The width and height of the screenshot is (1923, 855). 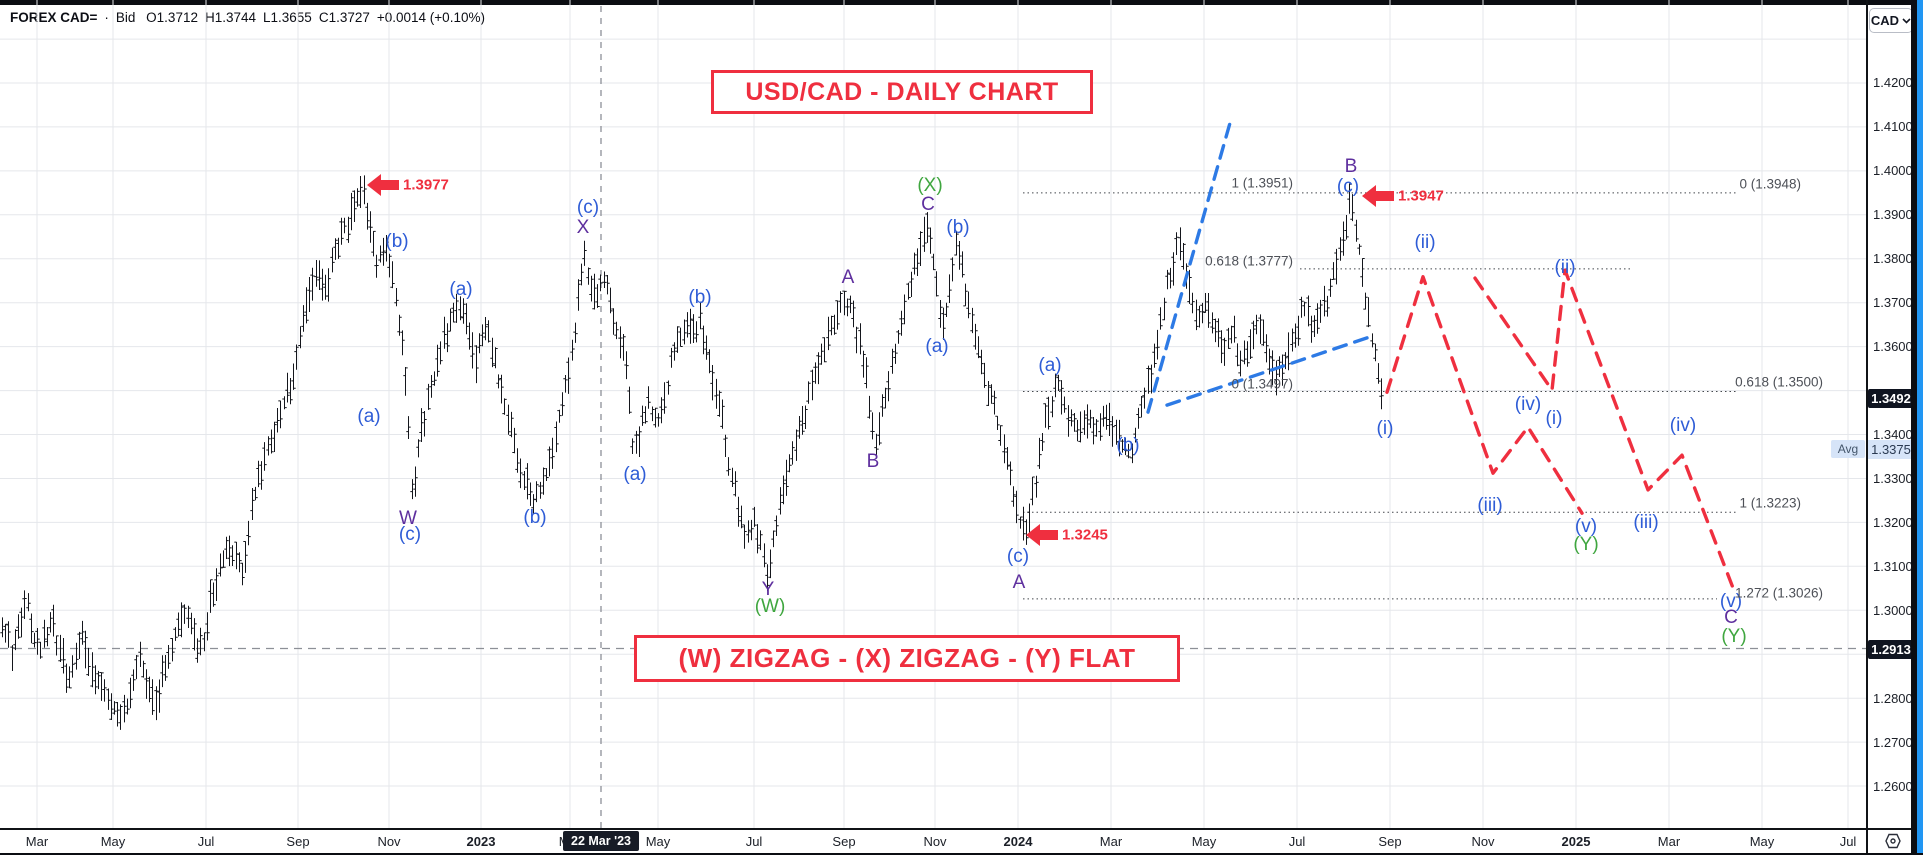 I want to click on price-axis-tick: 1.3300, so click(x=1893, y=478).